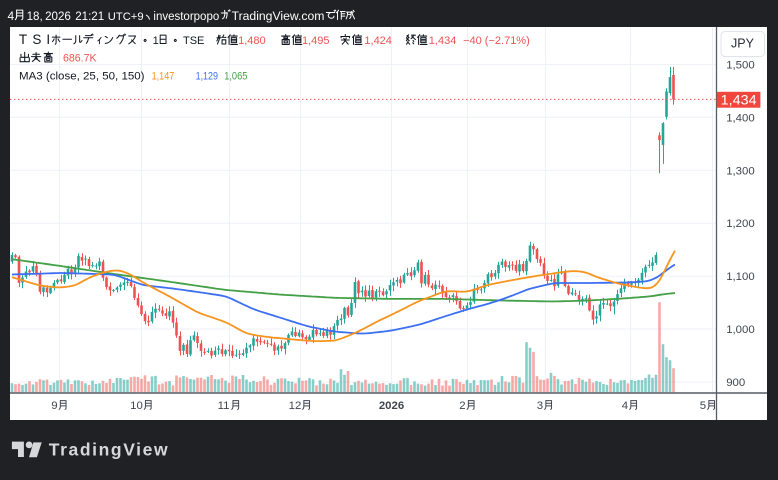  I want to click on svg-text: 5, so click(703, 406).